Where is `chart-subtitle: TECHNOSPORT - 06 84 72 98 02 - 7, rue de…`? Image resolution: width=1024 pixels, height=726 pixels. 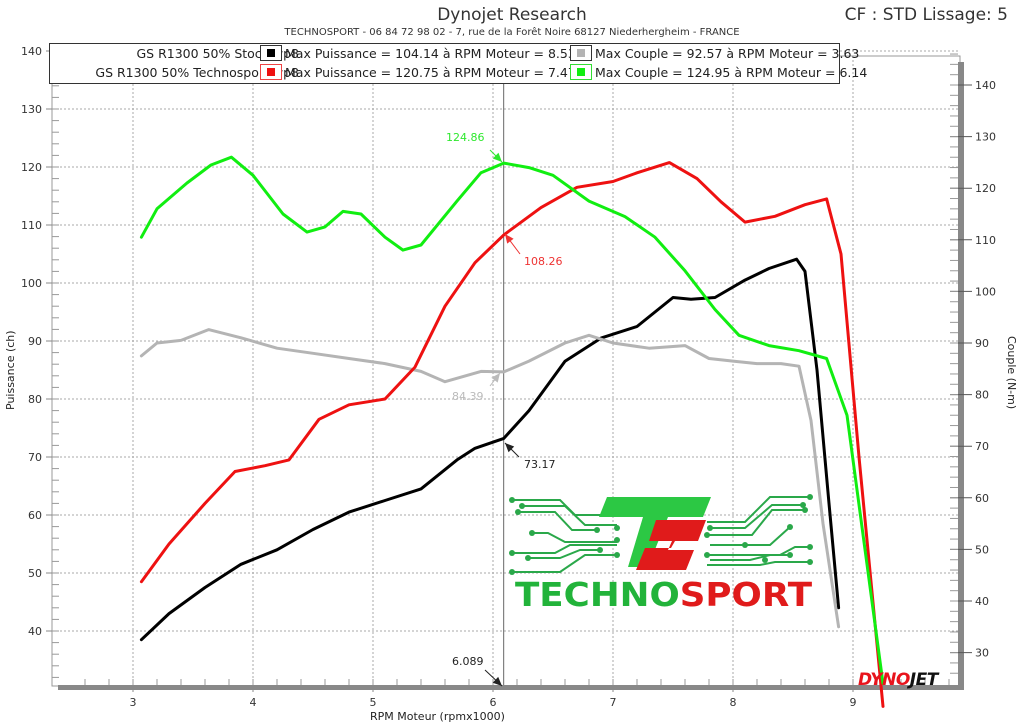
chart-subtitle: TECHNOSPORT - 06 84 72 98 02 - 7, rue de… is located at coordinates (512, 32).